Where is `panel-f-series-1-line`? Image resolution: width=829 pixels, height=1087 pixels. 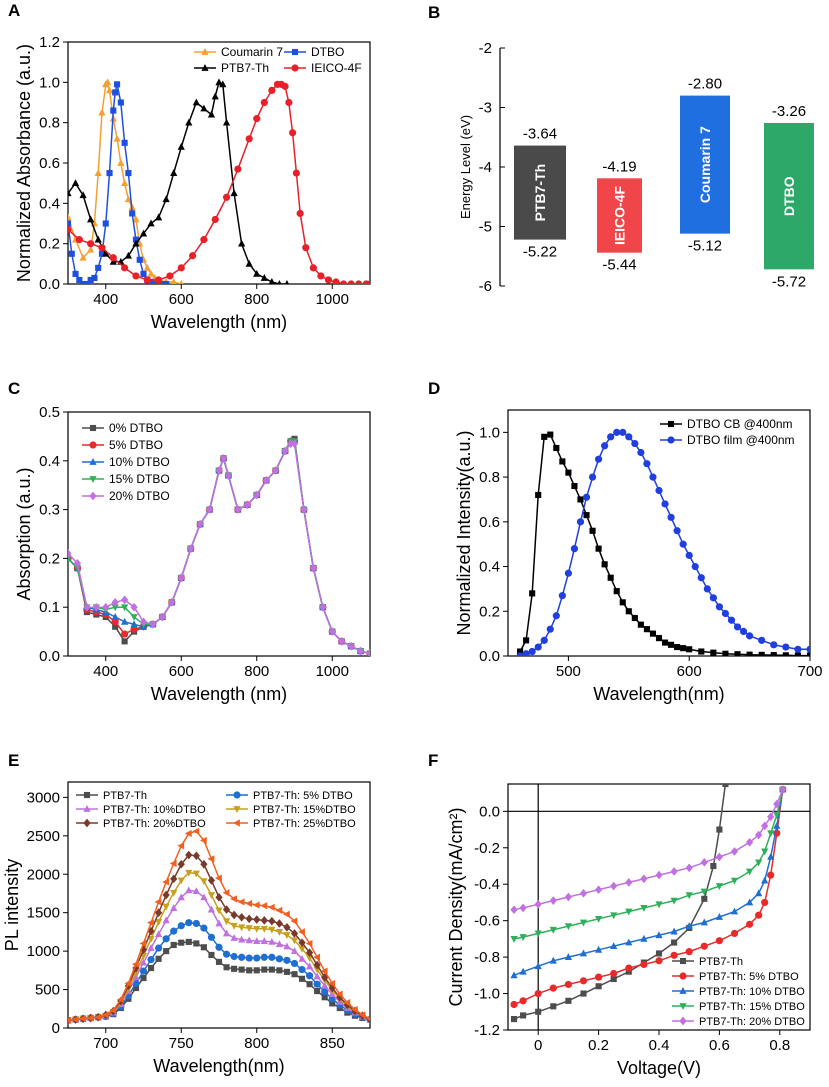 panel-f-series-1-line is located at coordinates (648, 897).